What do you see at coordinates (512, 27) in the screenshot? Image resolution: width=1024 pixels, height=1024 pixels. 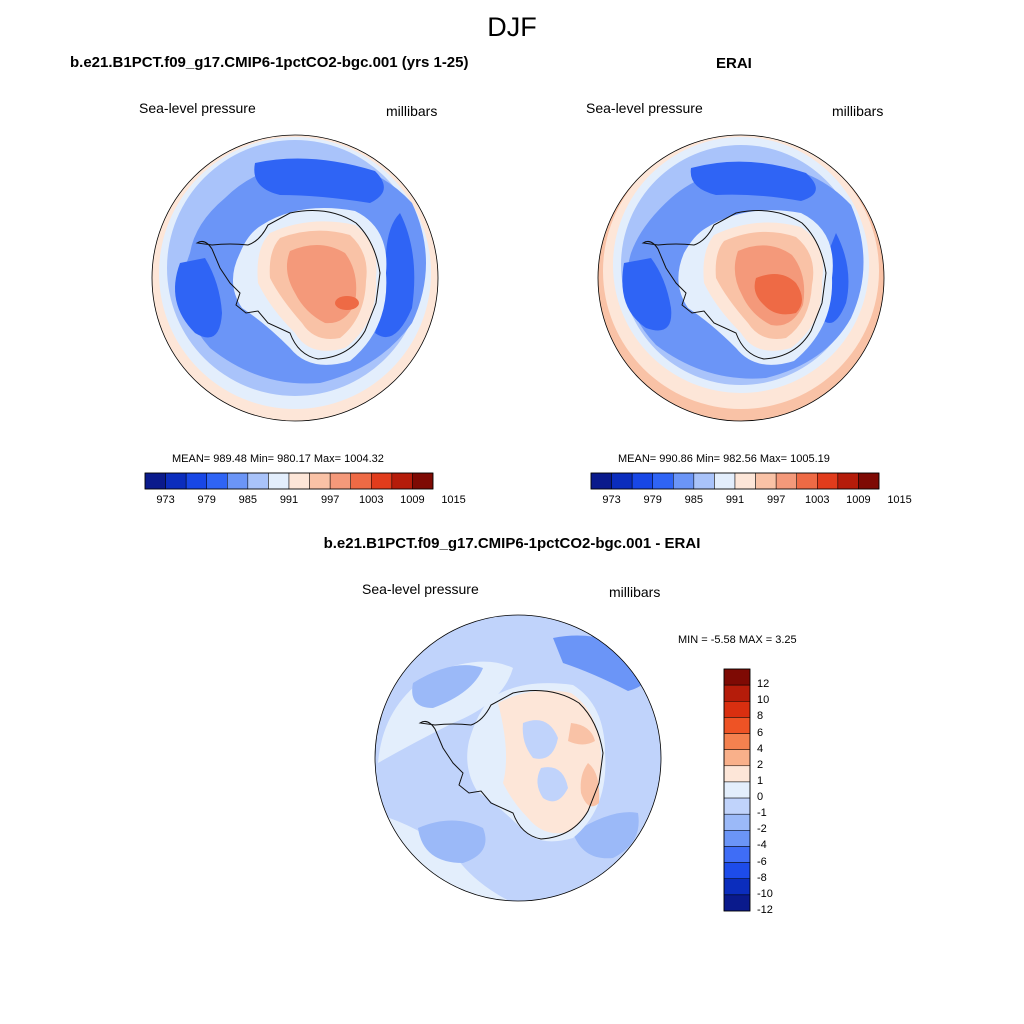 I see `figure-title: DJF` at bounding box center [512, 27].